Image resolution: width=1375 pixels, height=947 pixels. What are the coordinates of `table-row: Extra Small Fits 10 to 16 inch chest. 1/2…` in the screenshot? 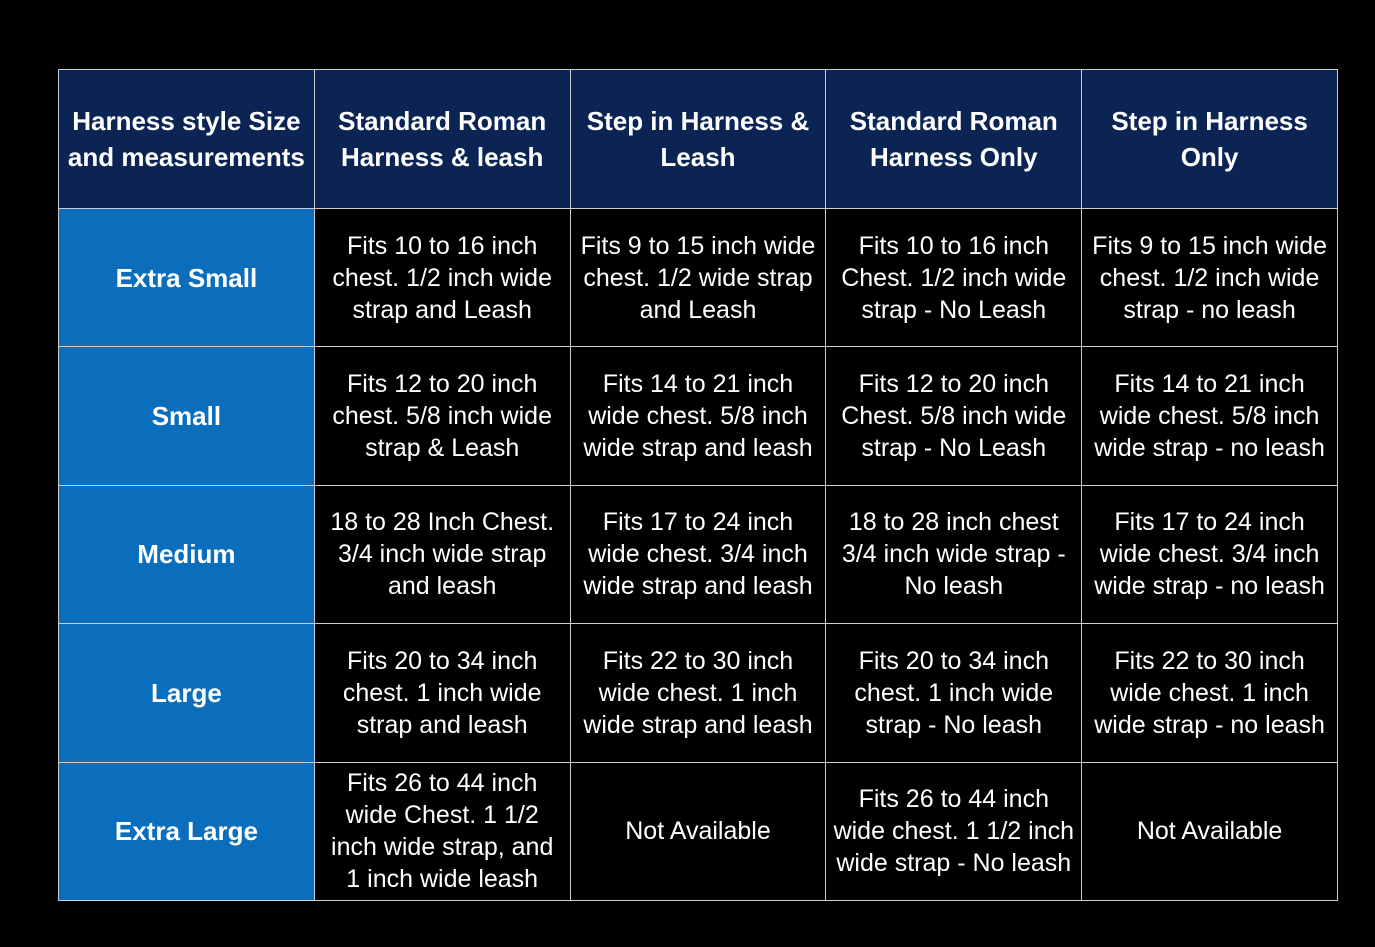 It's located at (698, 277).